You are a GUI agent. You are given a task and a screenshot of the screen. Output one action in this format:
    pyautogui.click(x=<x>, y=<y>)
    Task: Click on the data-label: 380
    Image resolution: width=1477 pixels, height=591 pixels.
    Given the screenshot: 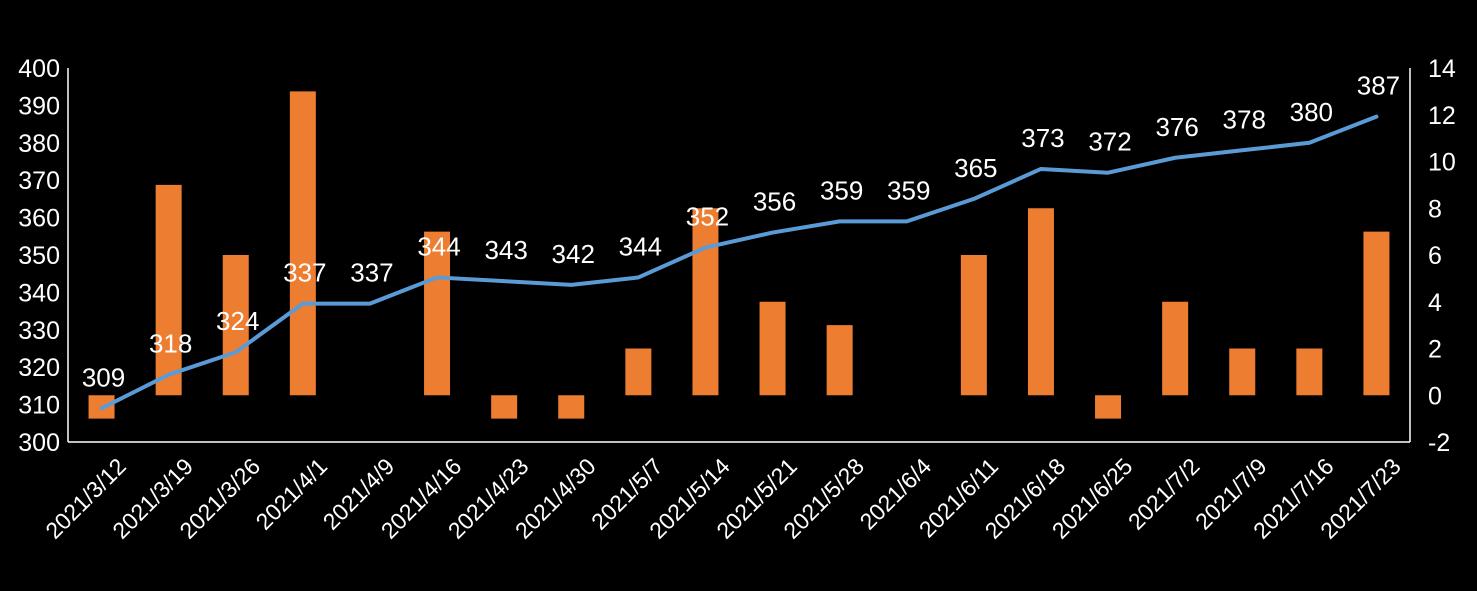 What is the action you would take?
    pyautogui.click(x=1311, y=112)
    